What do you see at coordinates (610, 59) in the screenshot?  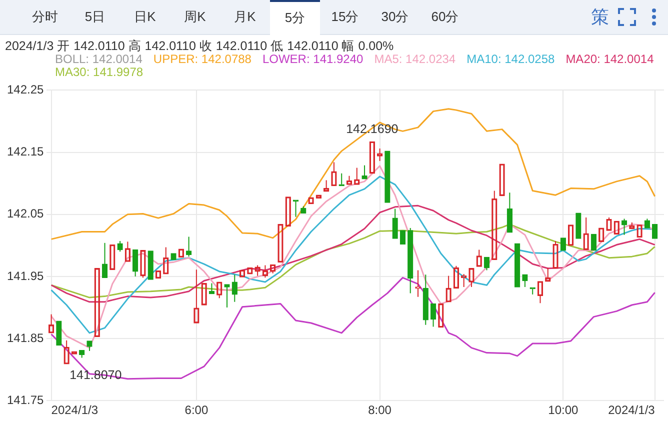 I see `text: MA20: 142.0014` at bounding box center [610, 59].